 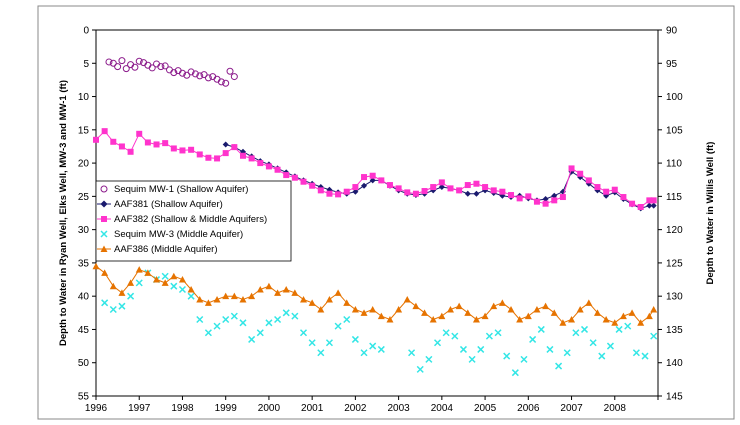 I want to click on x-tick-label: 2006, so click(x=528, y=408).